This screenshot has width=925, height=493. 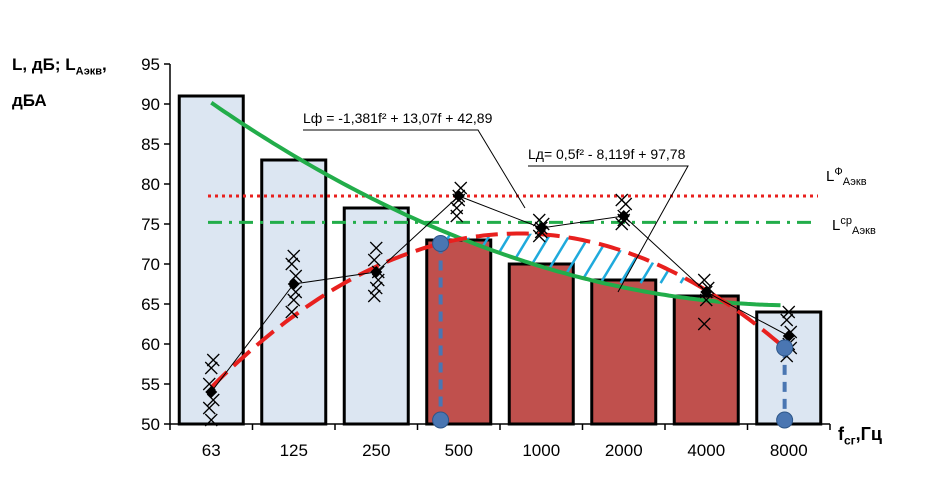 I want to click on y-tick-label-70: 70, so click(x=150, y=264).